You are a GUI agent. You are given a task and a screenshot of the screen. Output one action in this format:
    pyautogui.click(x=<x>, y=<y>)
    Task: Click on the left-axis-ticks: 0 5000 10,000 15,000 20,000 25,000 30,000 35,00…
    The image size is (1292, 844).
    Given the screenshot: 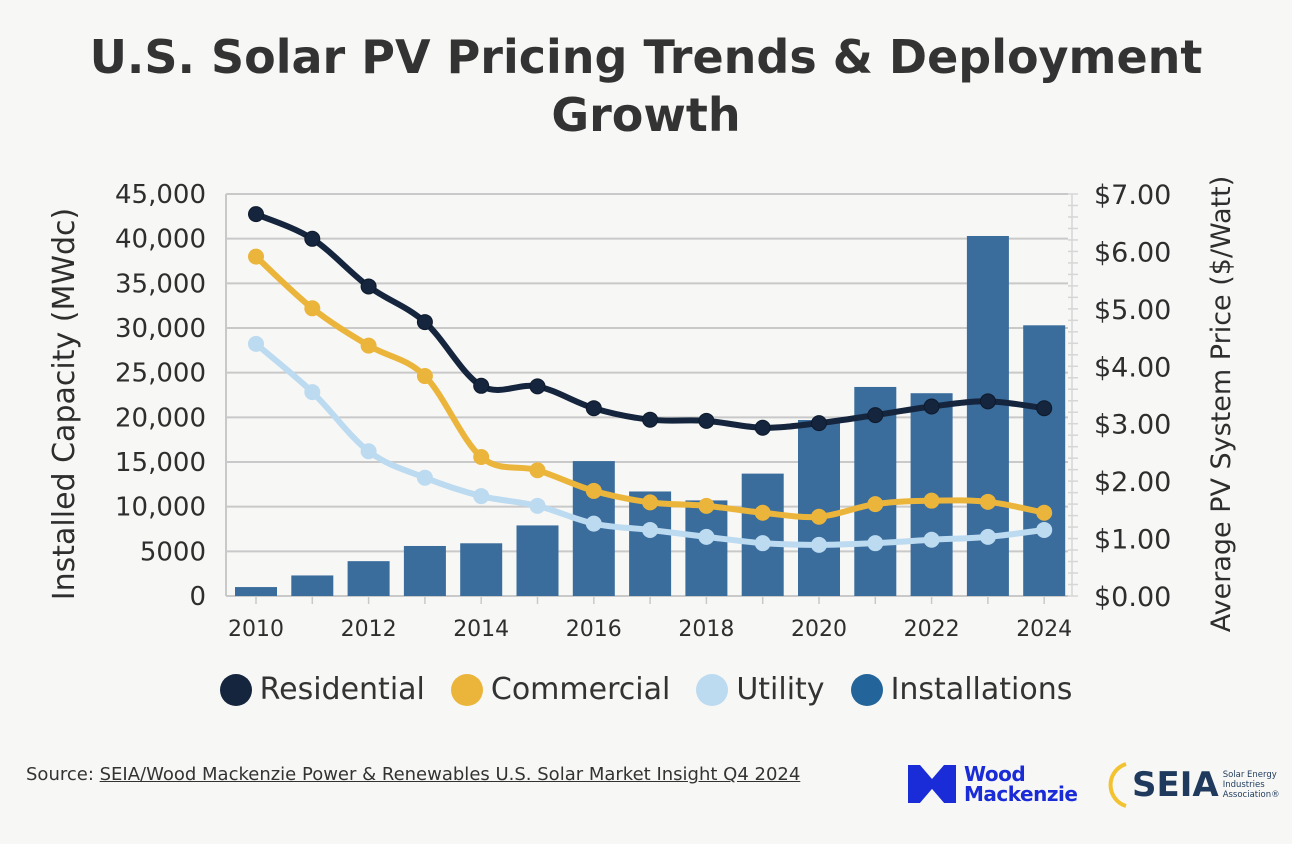 What is the action you would take?
    pyautogui.click(x=160, y=396)
    